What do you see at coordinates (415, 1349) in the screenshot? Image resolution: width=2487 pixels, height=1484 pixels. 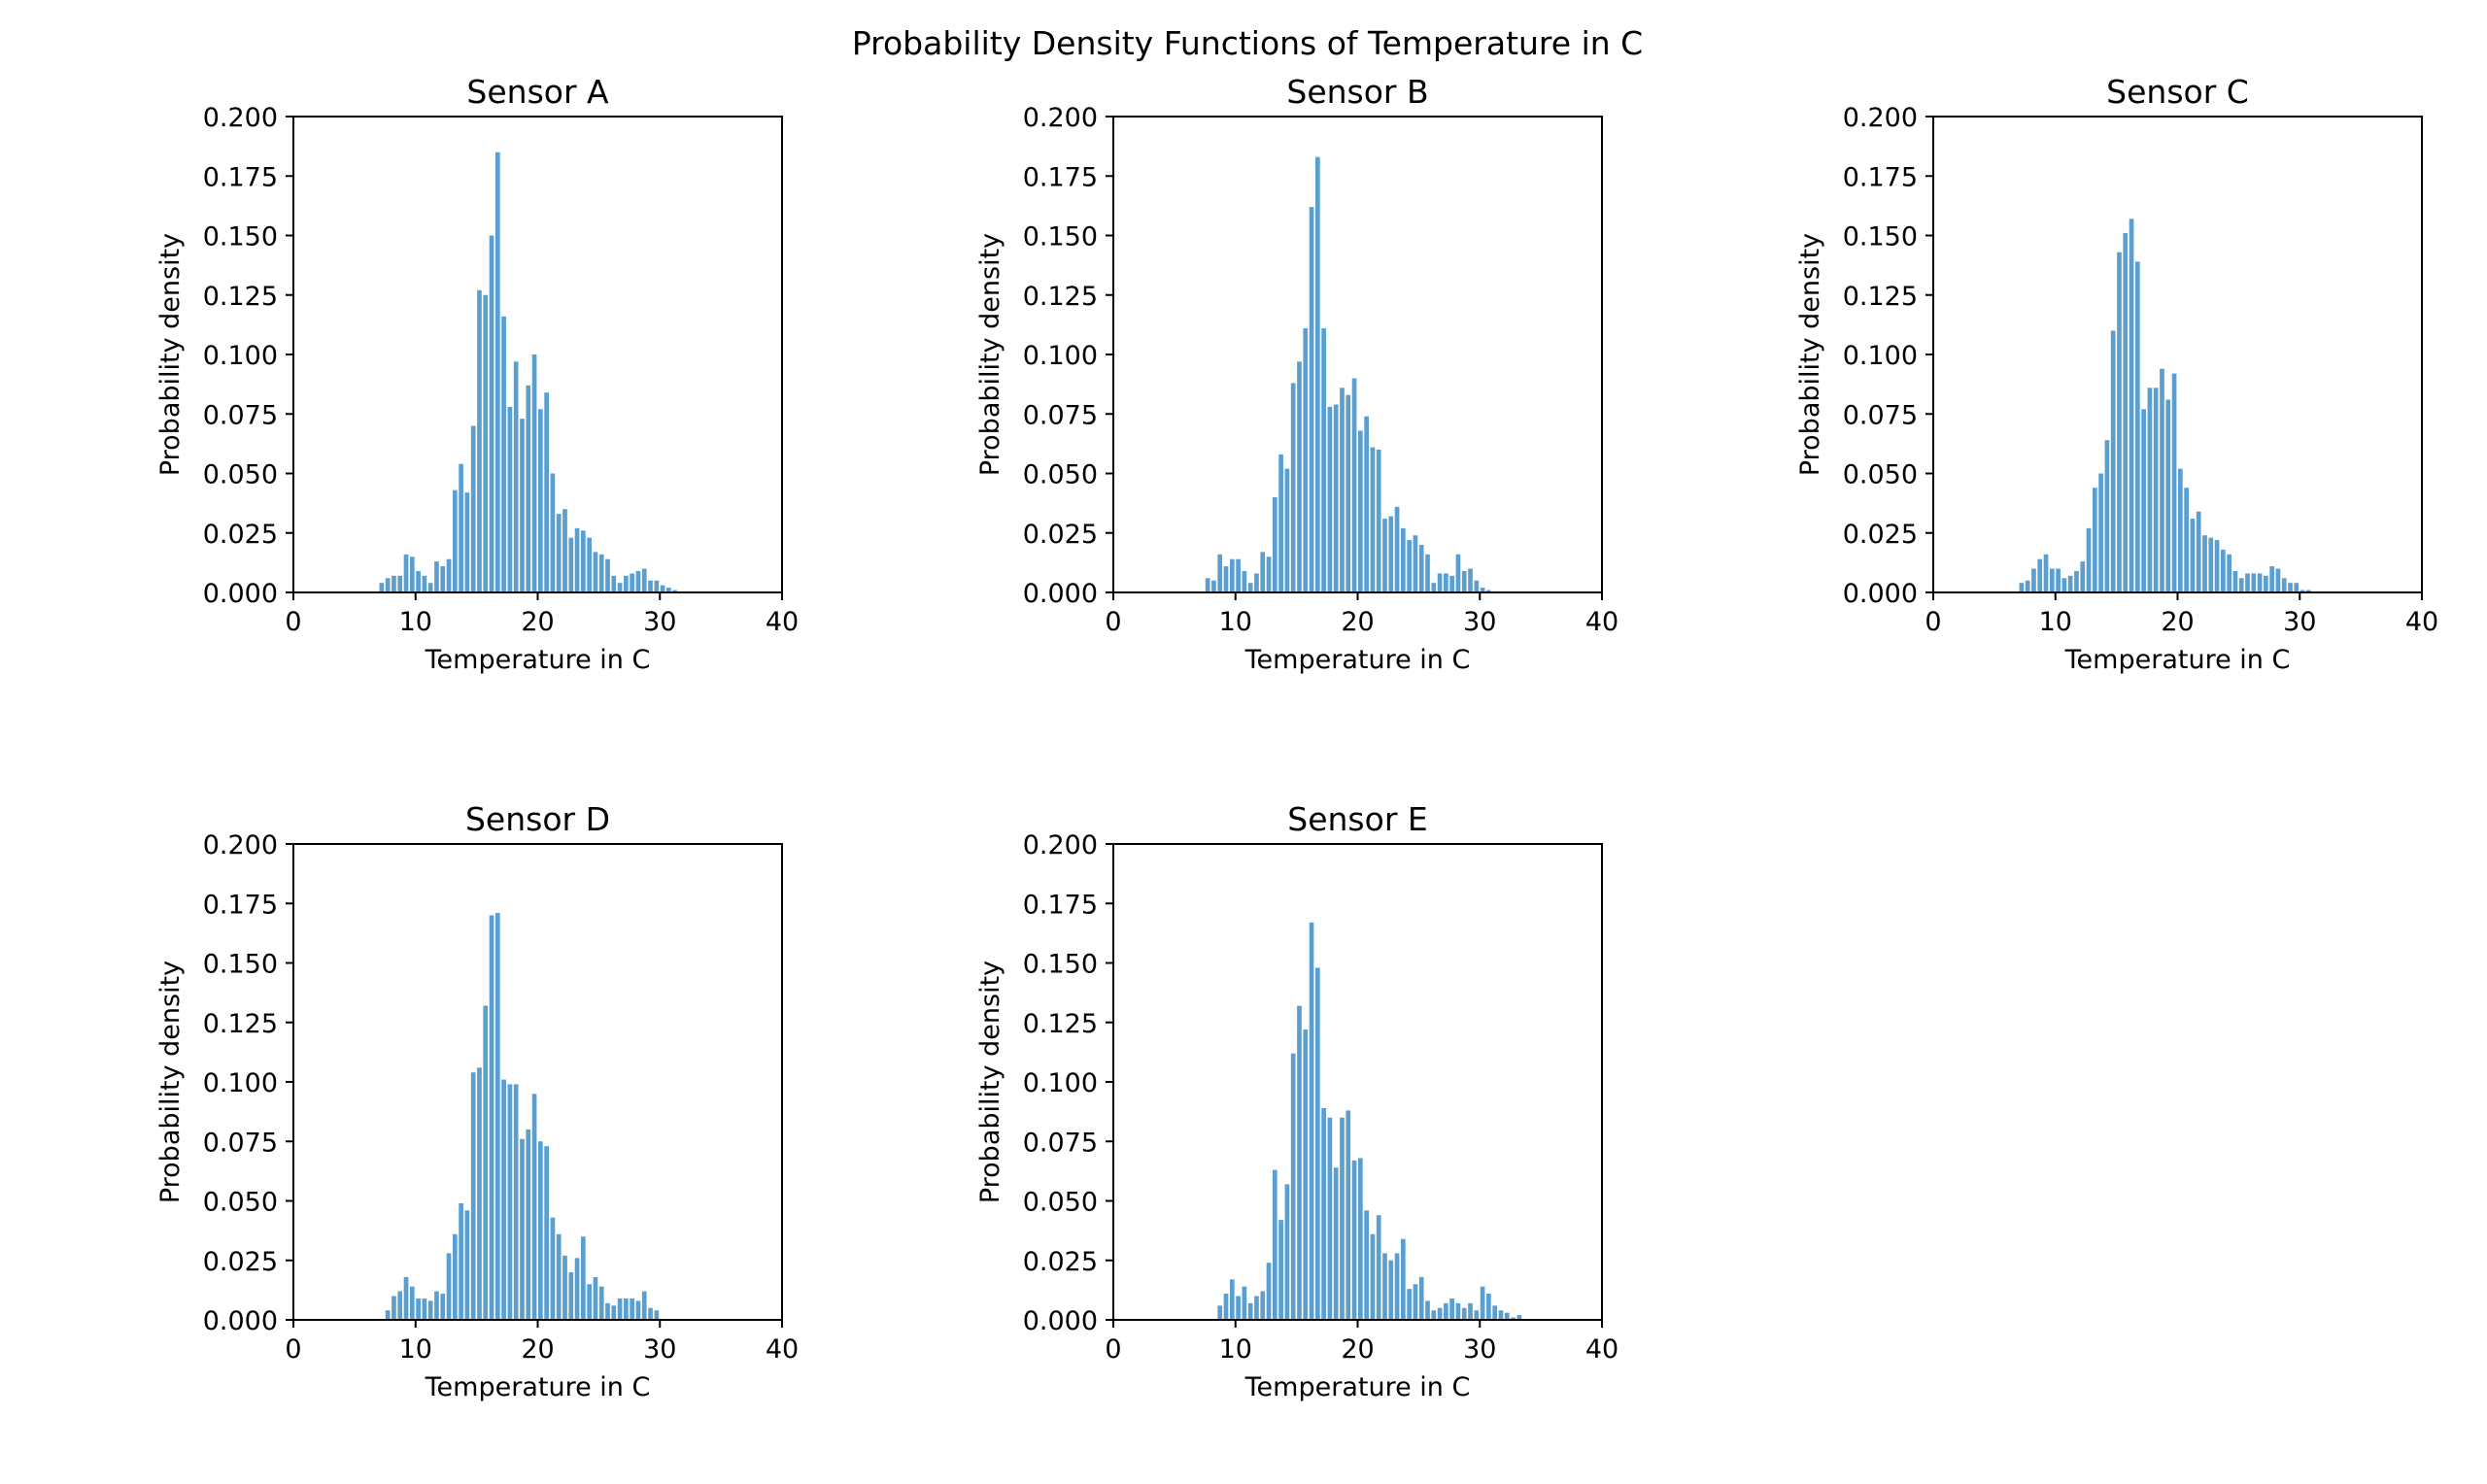 I see `x-tick-label: 10` at bounding box center [415, 1349].